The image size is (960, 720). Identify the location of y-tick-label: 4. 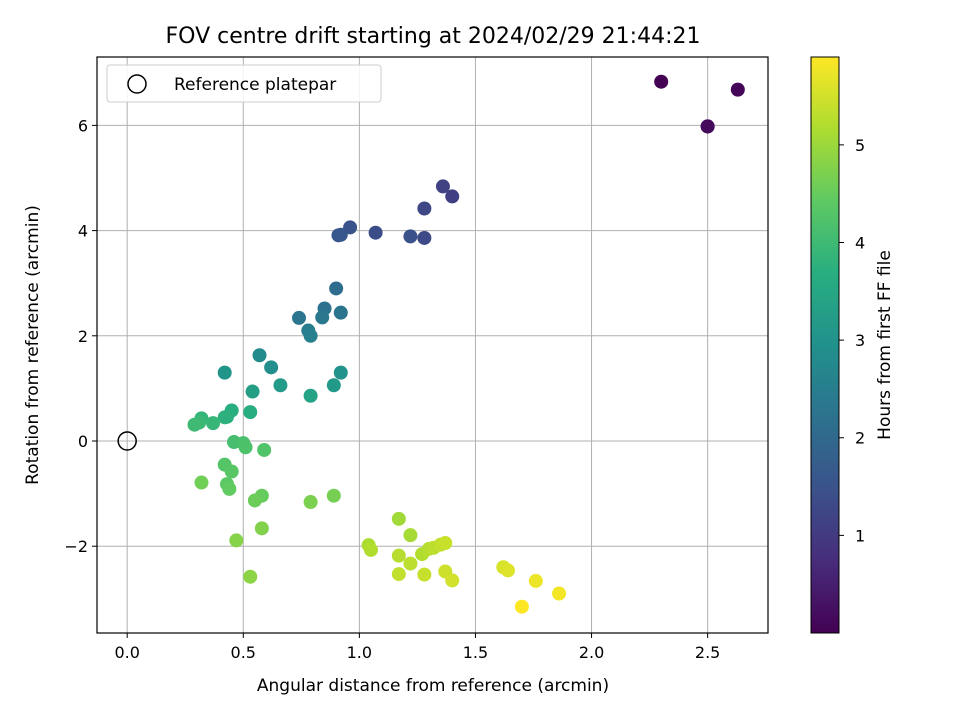
(83, 231).